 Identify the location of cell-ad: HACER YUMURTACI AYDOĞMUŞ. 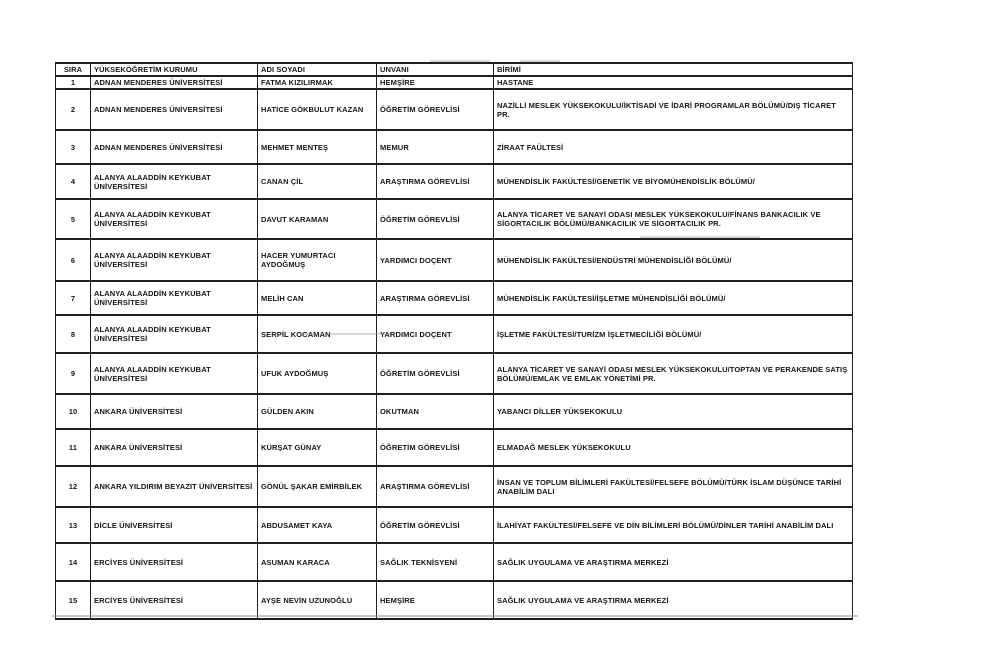
(317, 260).